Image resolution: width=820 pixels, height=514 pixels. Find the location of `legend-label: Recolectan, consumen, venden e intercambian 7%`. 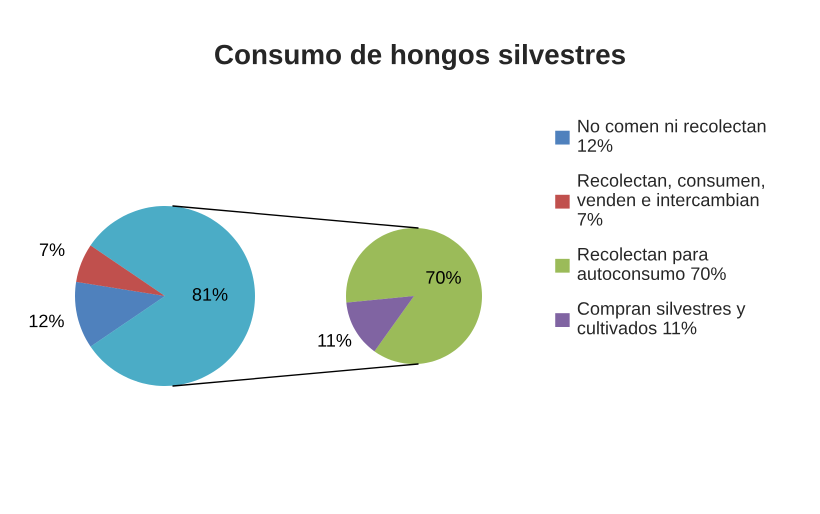

legend-label: Recolectan, consumen, venden e intercambian 7% is located at coordinates (670, 200).